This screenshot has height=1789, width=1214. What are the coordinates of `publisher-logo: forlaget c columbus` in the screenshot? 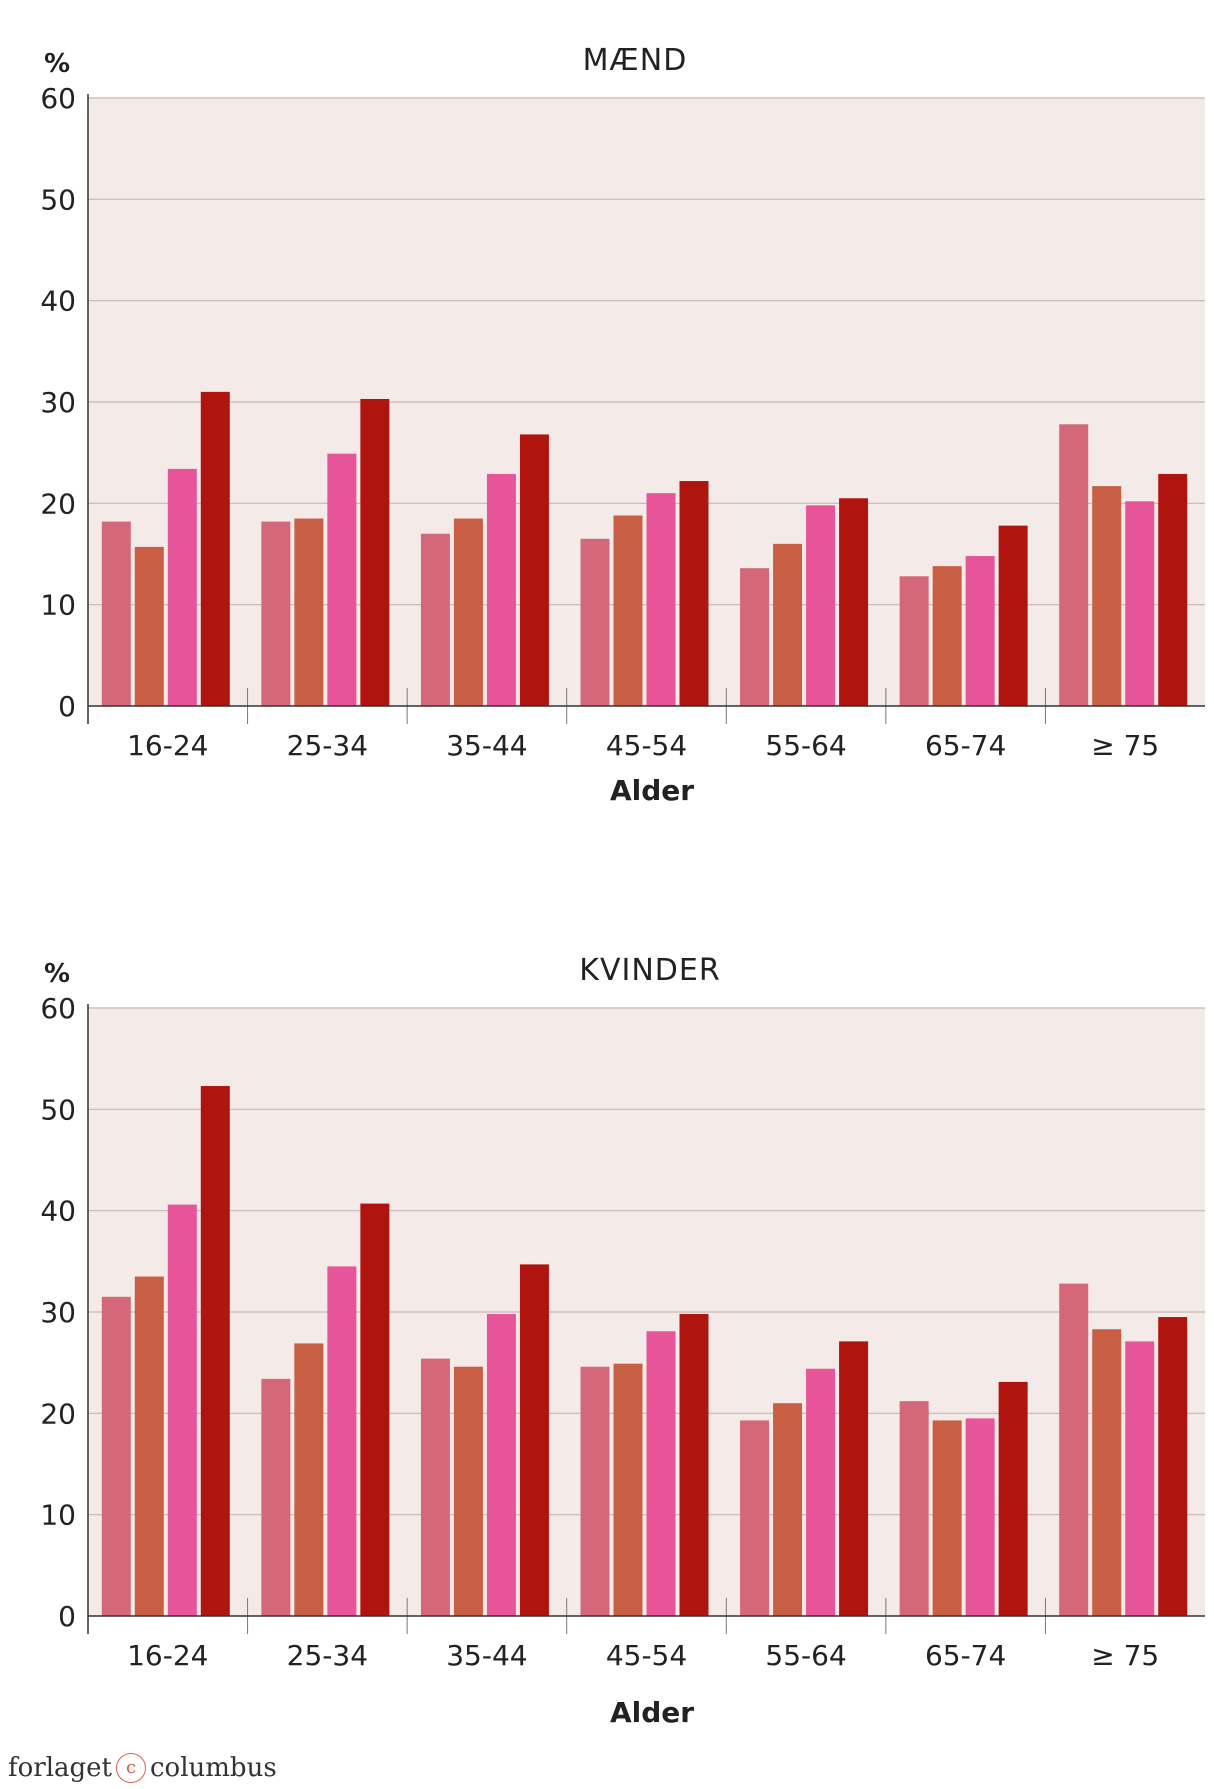 It's located at (142, 1768).